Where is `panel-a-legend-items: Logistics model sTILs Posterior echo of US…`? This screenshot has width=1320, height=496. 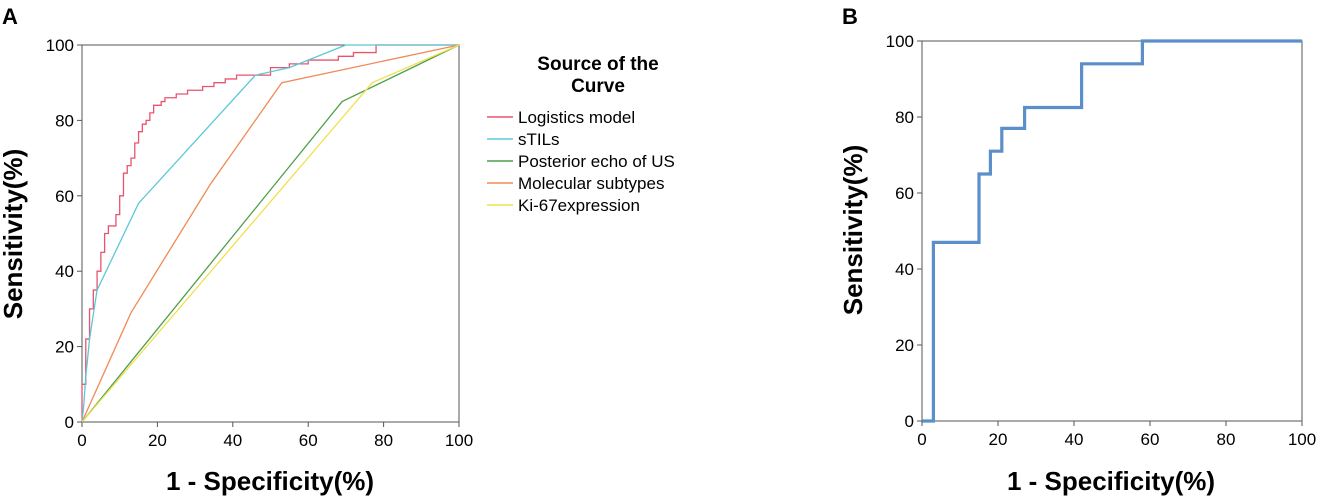 panel-a-legend-items: Logistics model sTILs Posterior echo of US… is located at coordinates (581, 161).